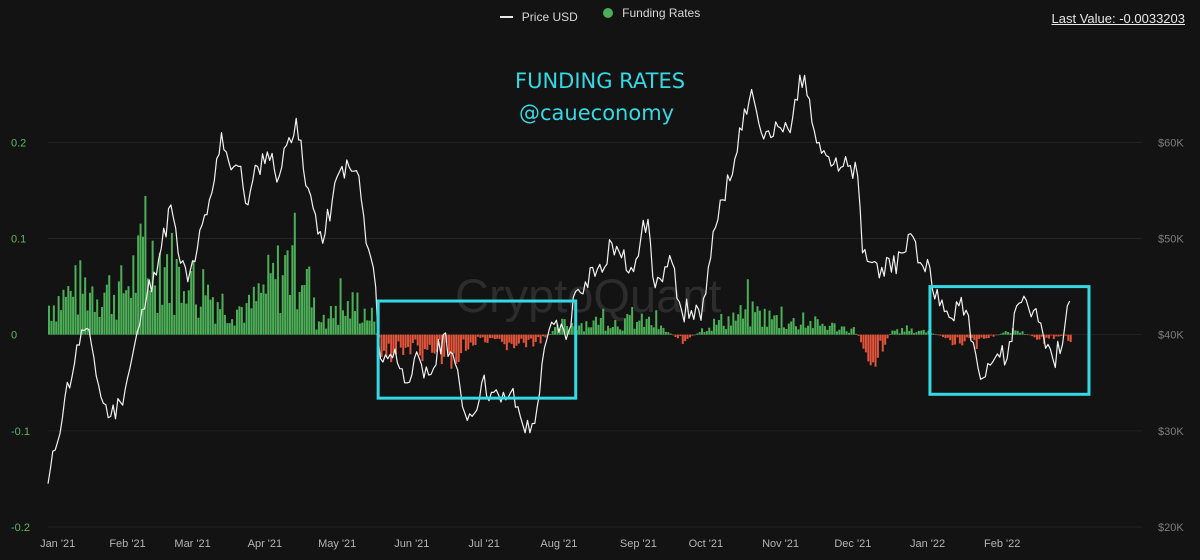 This screenshot has width=1200, height=560. Describe the element at coordinates (651, 13) in the screenshot. I see `legend-item-funding: Funding Rates` at that location.